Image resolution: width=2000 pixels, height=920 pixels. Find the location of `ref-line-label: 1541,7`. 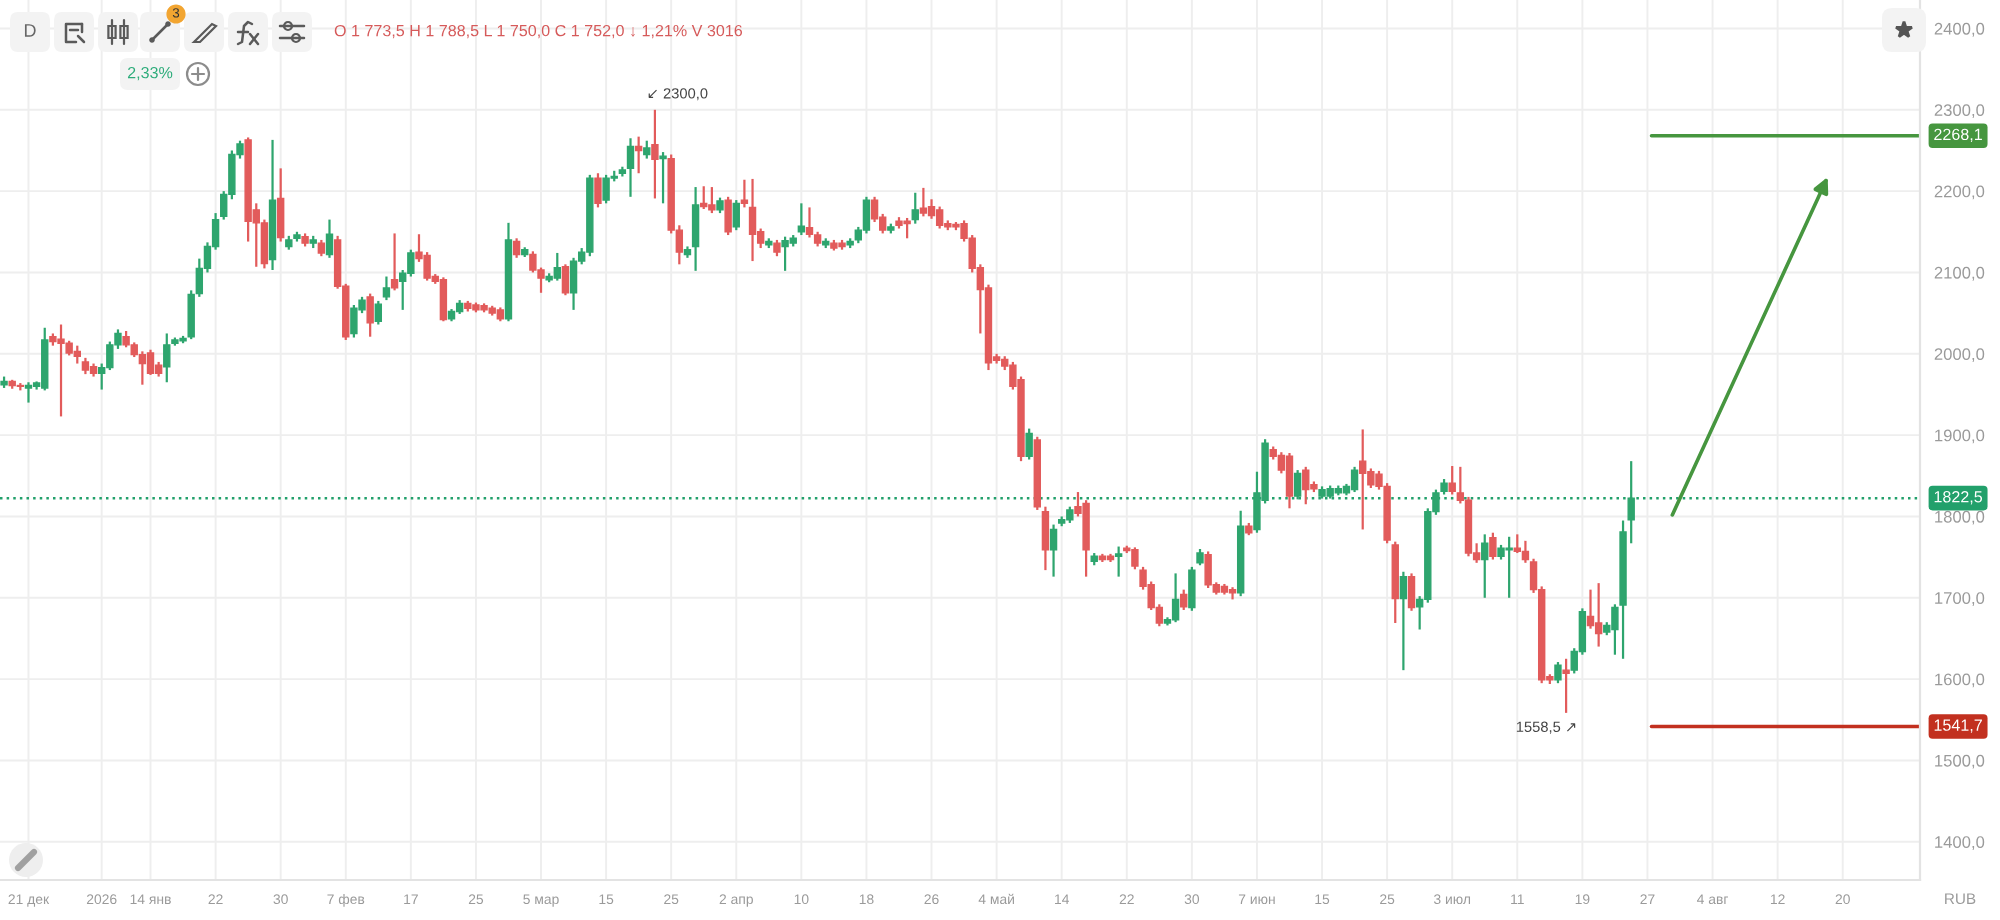

ref-line-label: 1541,7 is located at coordinates (1958, 726).